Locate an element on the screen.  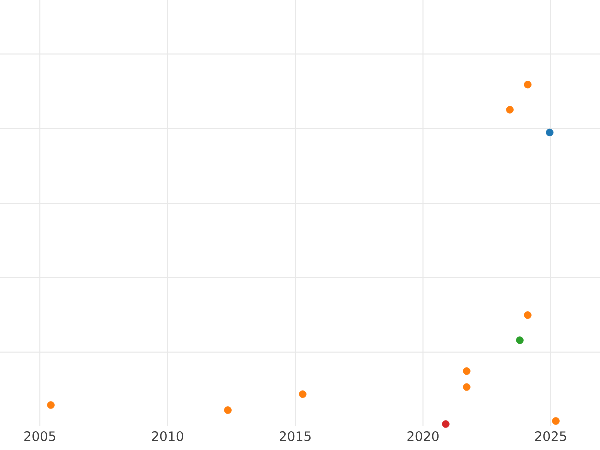
x-tick-label: 2010 is located at coordinates (168, 437).